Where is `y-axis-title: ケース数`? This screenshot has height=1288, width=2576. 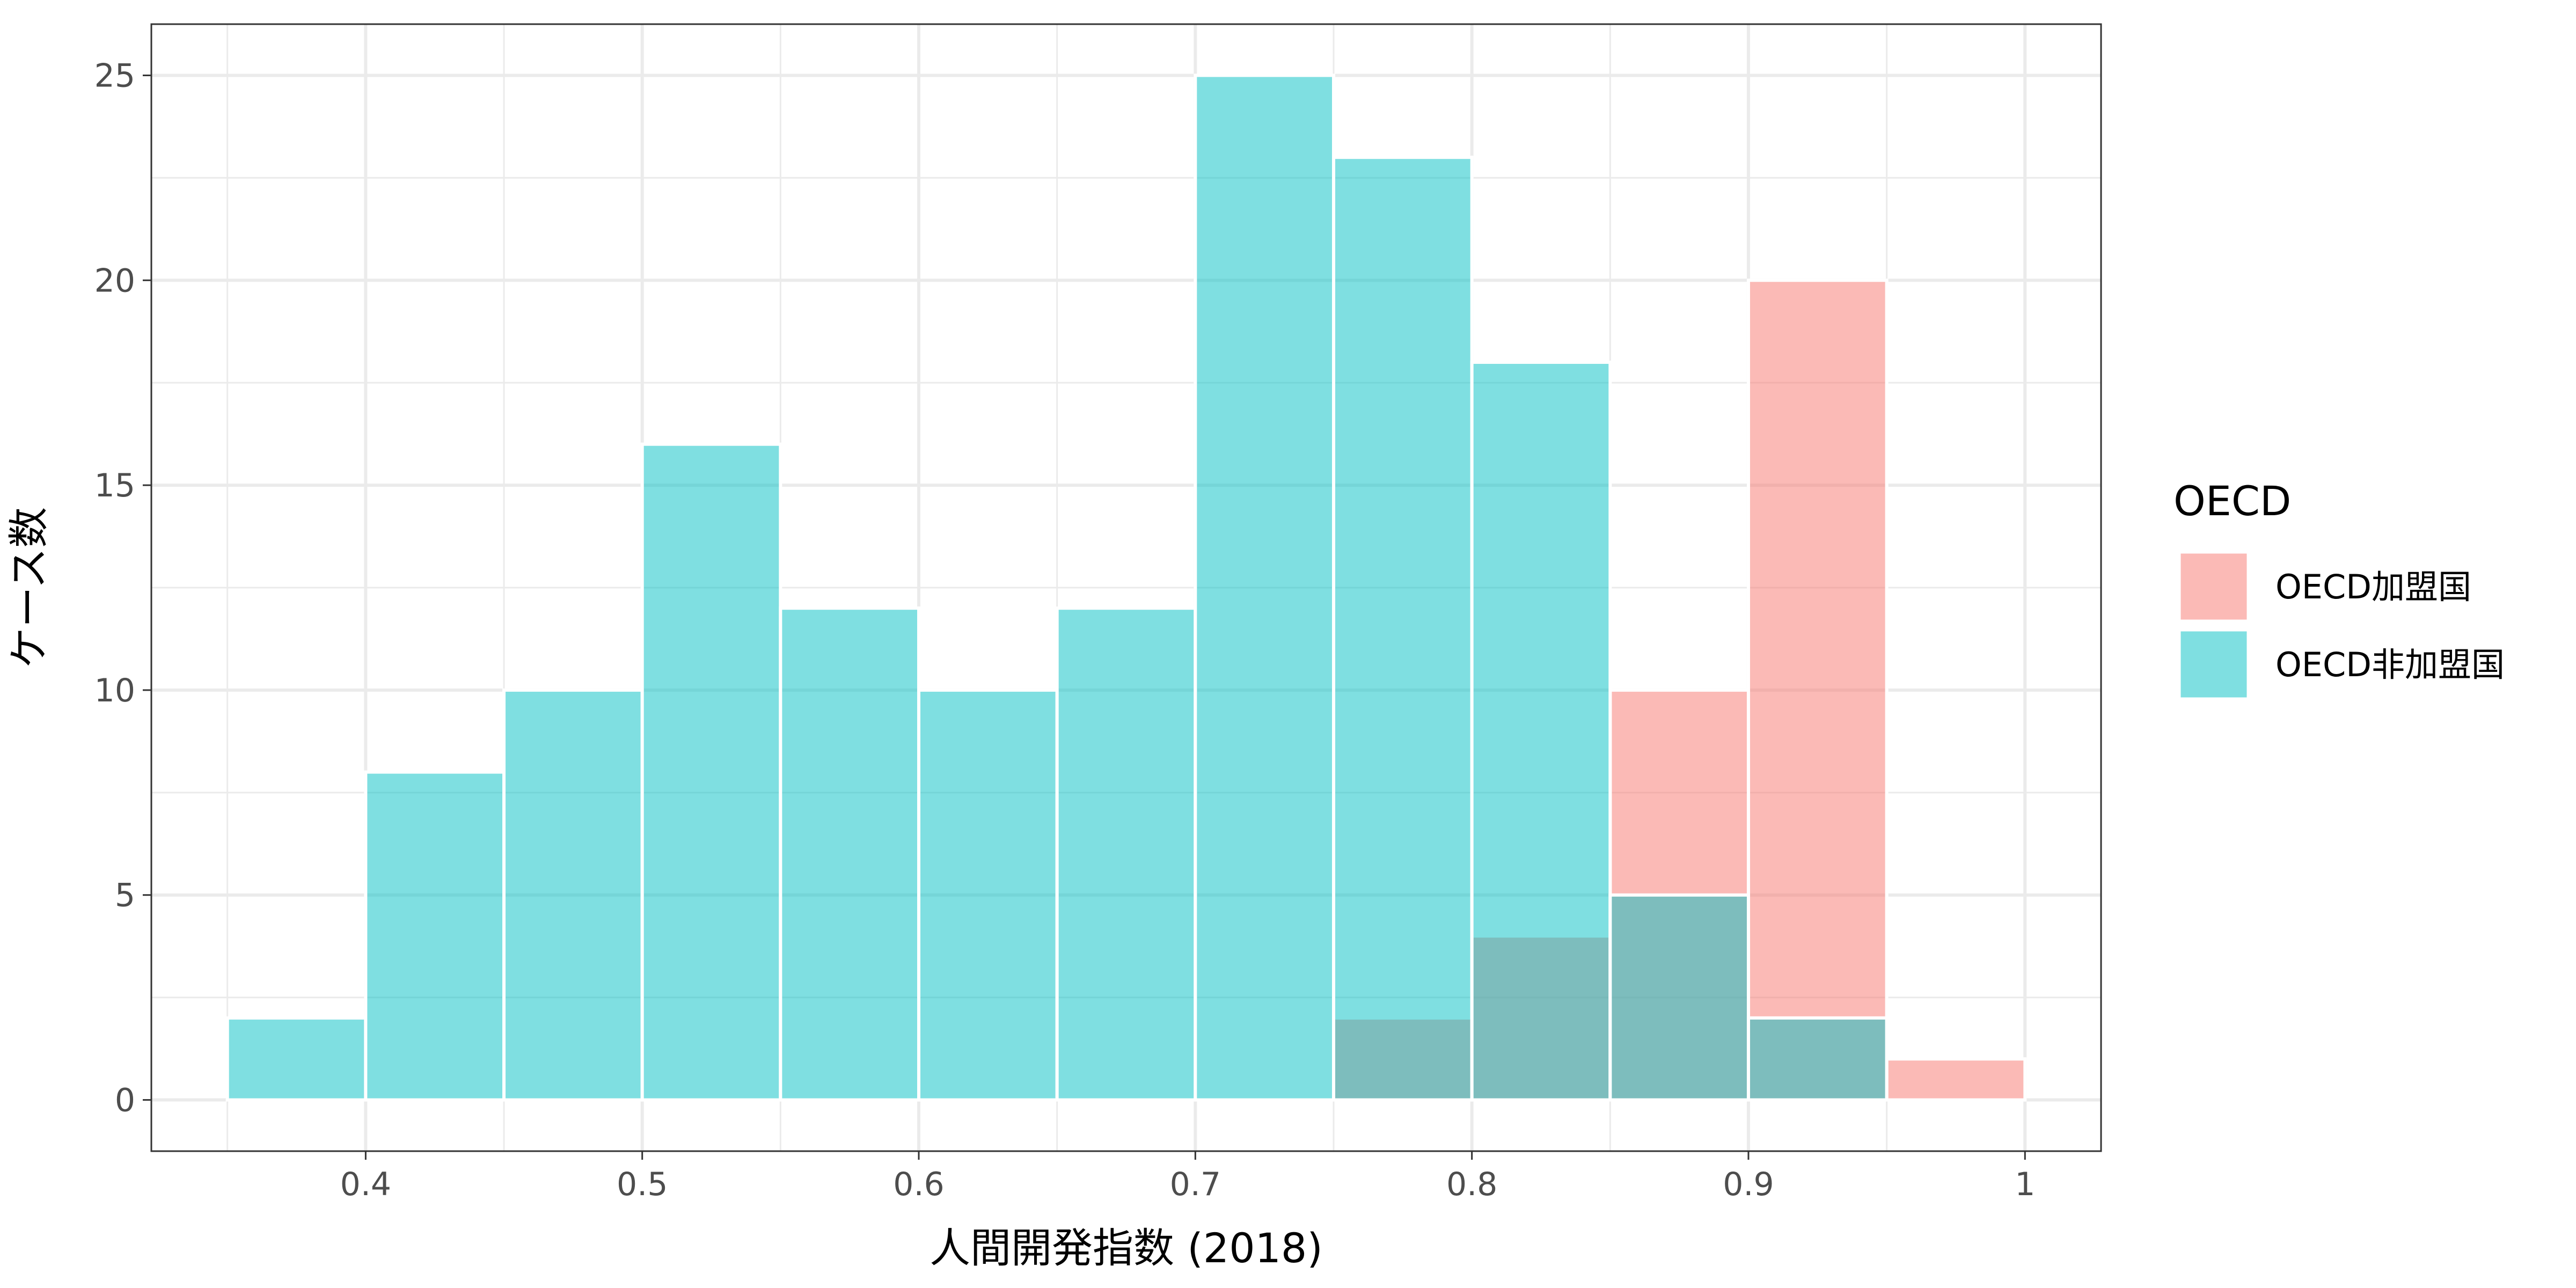 y-axis-title: ケース数 is located at coordinates (29, 587).